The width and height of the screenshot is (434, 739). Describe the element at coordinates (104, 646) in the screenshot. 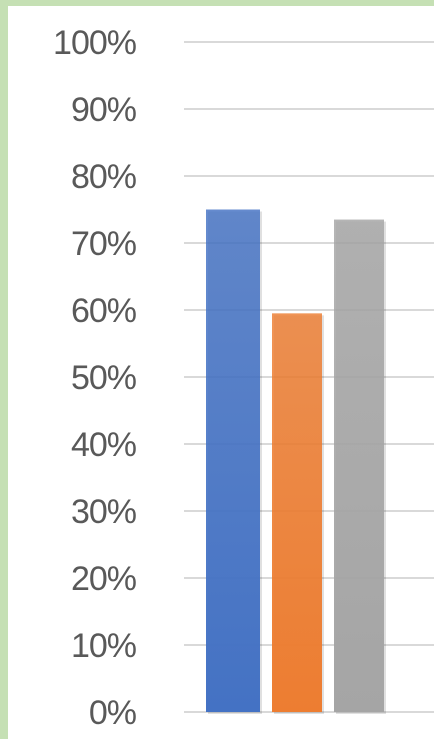

I see `y-tick-label: 10%` at that location.